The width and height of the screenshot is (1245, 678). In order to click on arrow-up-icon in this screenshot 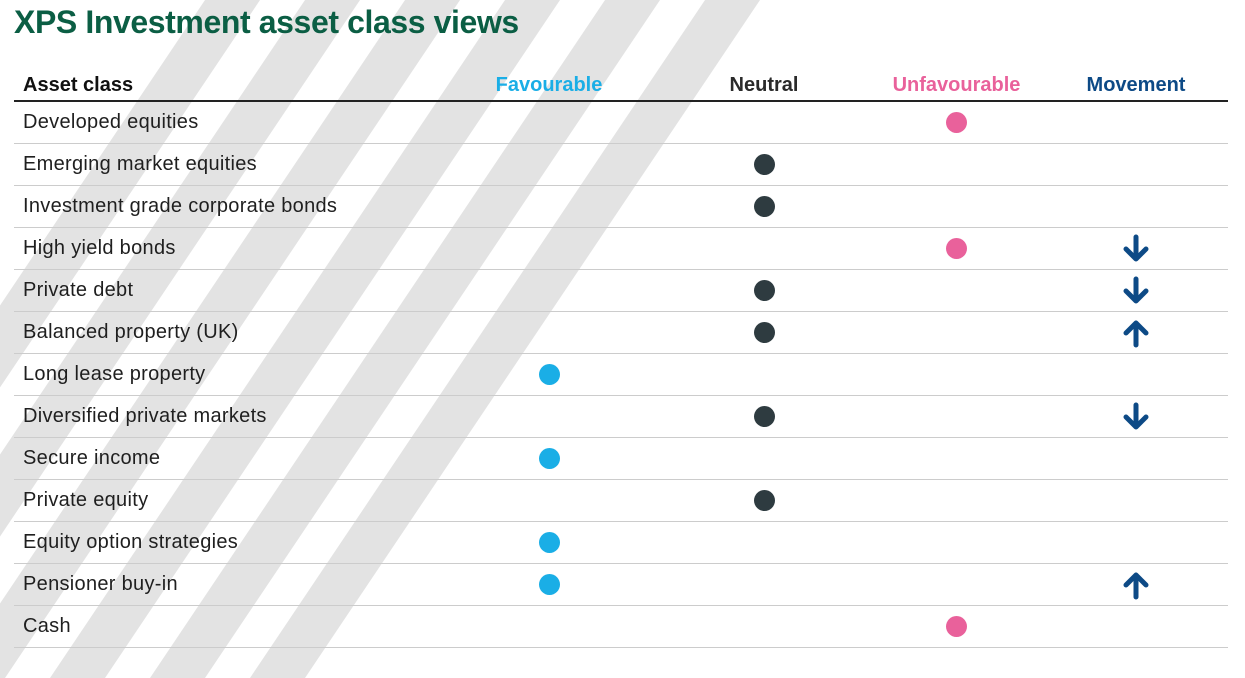, I will do `click(1136, 585)`.